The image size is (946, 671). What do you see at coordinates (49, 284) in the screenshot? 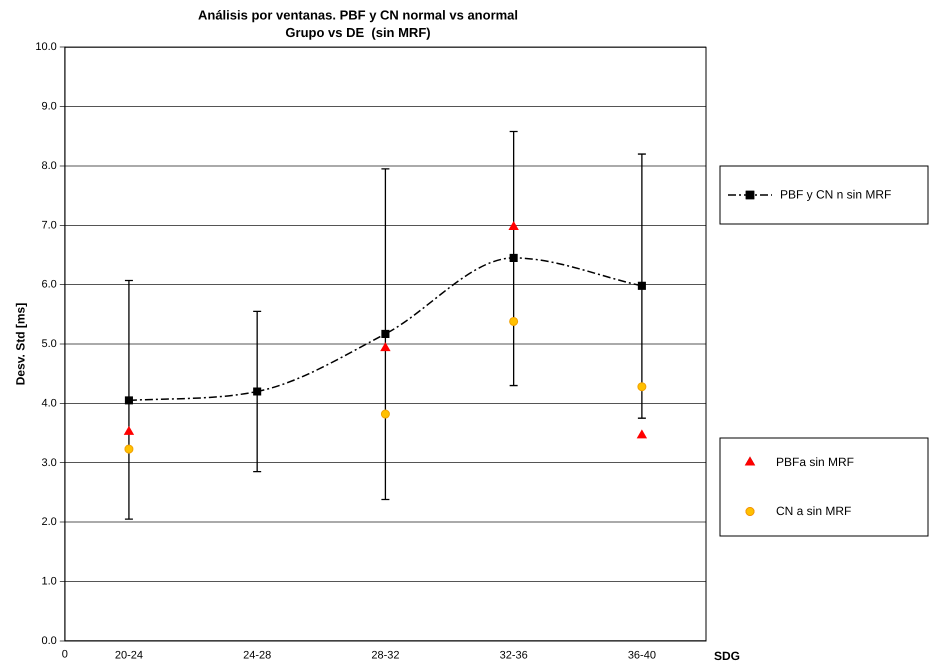
I see `y-tick-label: 6.0` at bounding box center [49, 284].